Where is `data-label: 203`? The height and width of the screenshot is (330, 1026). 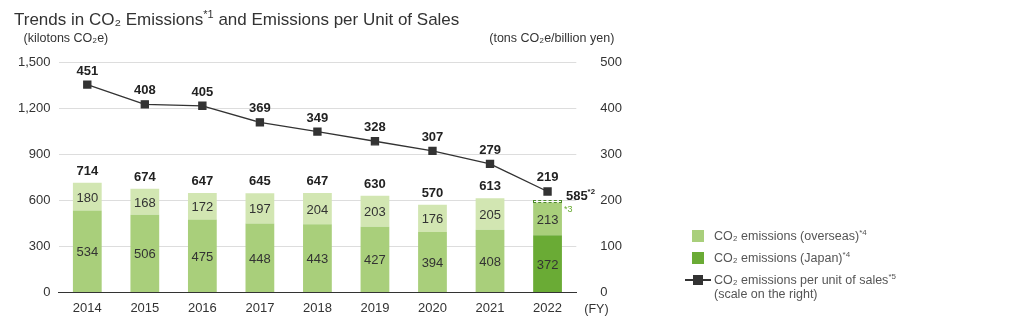 data-label: 203 is located at coordinates (375, 212).